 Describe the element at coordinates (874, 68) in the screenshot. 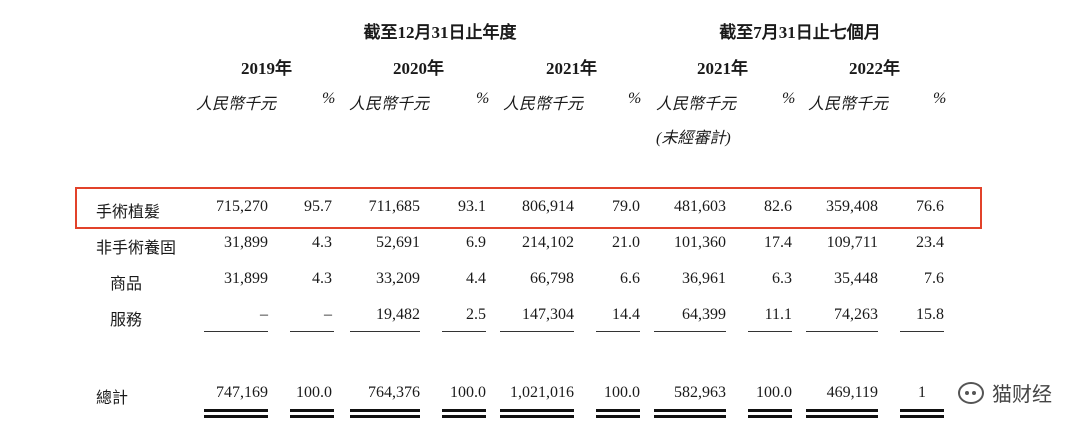

I see `year-2022-7m: 2022年` at that location.